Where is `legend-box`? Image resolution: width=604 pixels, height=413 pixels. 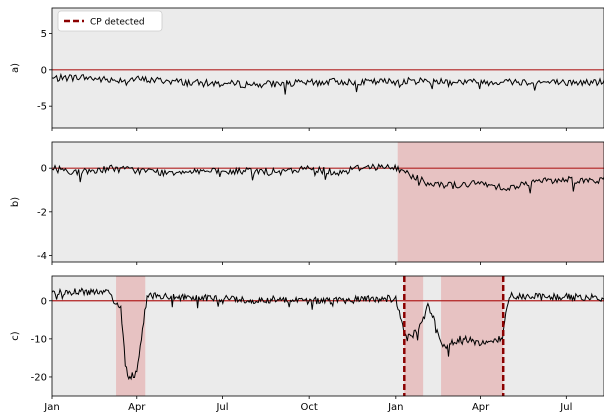 legend-box is located at coordinates (110, 21).